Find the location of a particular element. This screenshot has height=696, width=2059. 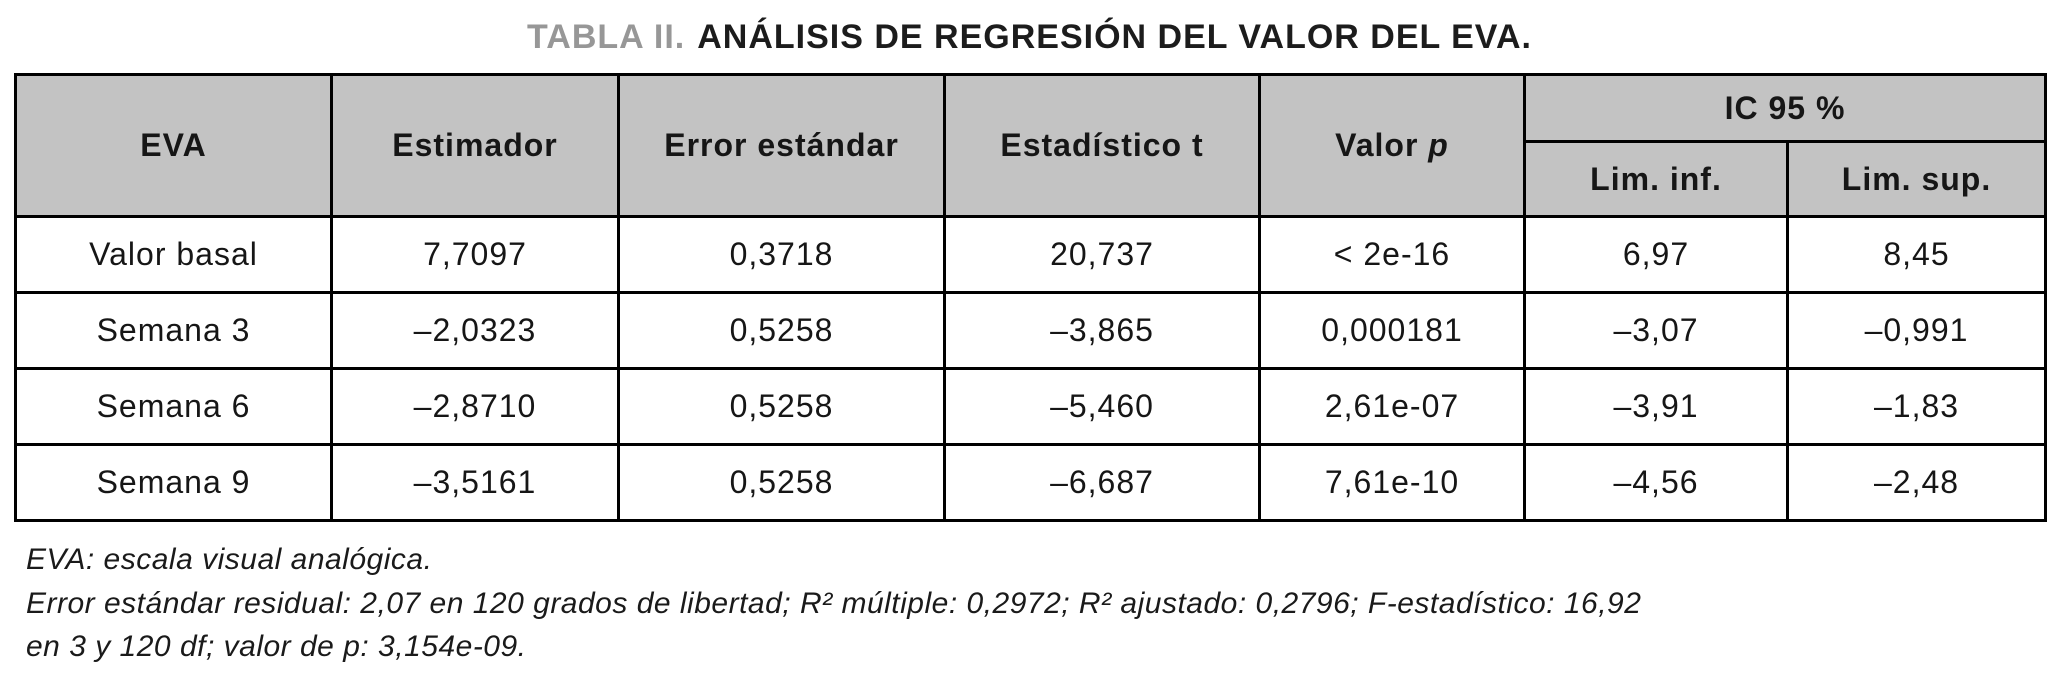

header-lim-inf: Lim. inf. is located at coordinates (1656, 179).